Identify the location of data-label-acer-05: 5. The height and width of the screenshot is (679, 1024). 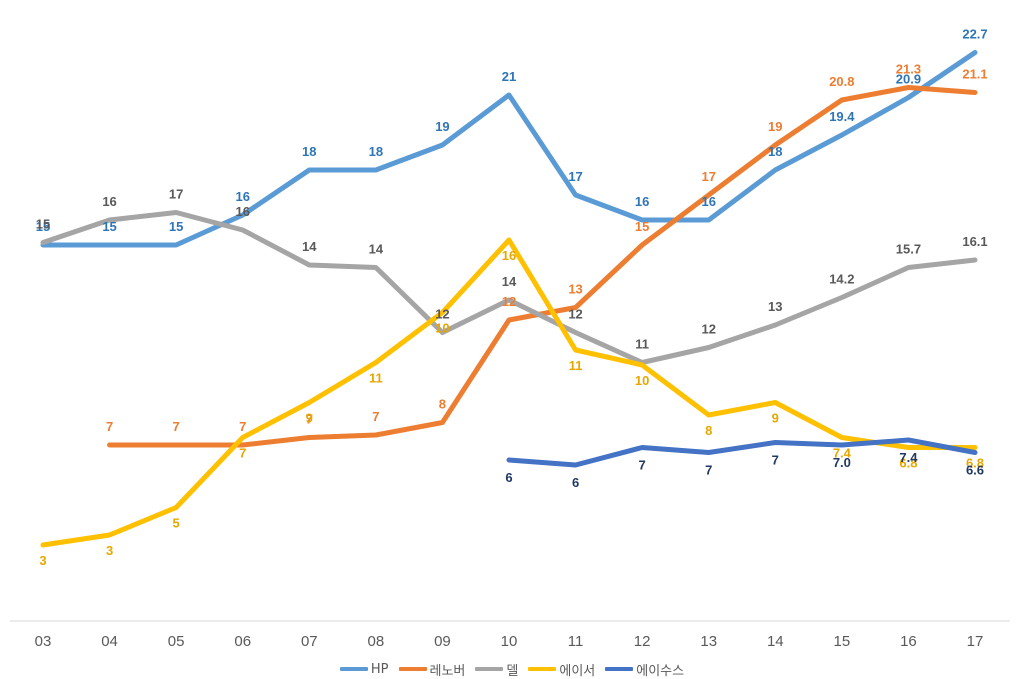
(176, 523).